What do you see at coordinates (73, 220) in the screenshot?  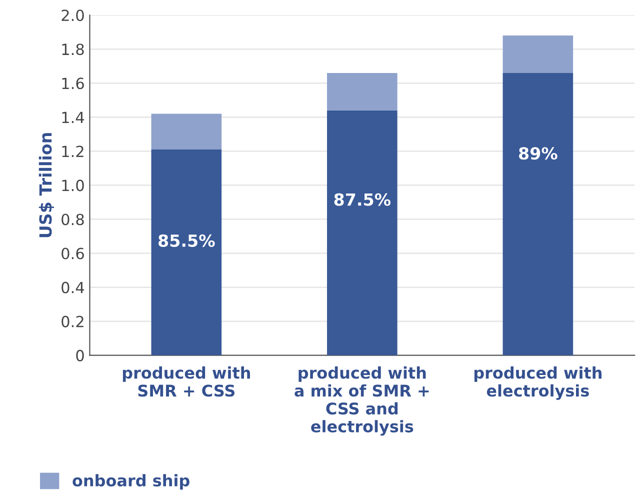 I see `y-tick-label: 0.8` at bounding box center [73, 220].